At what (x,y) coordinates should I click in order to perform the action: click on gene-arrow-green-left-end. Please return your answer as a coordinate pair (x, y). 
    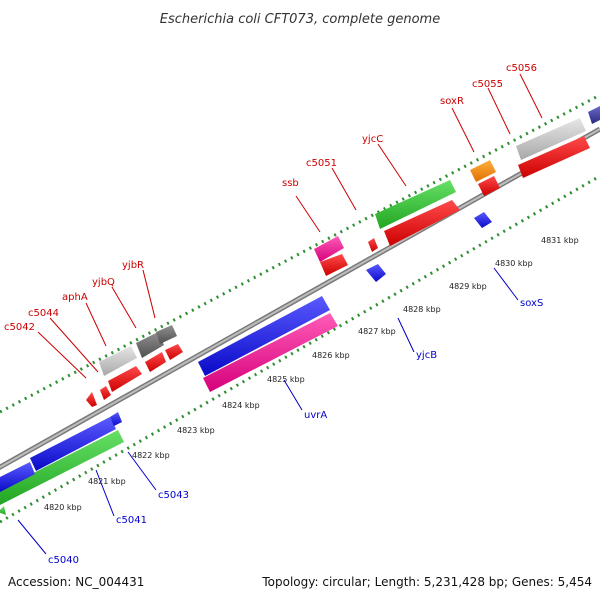
    Looking at the image, I should click on (3, 510).